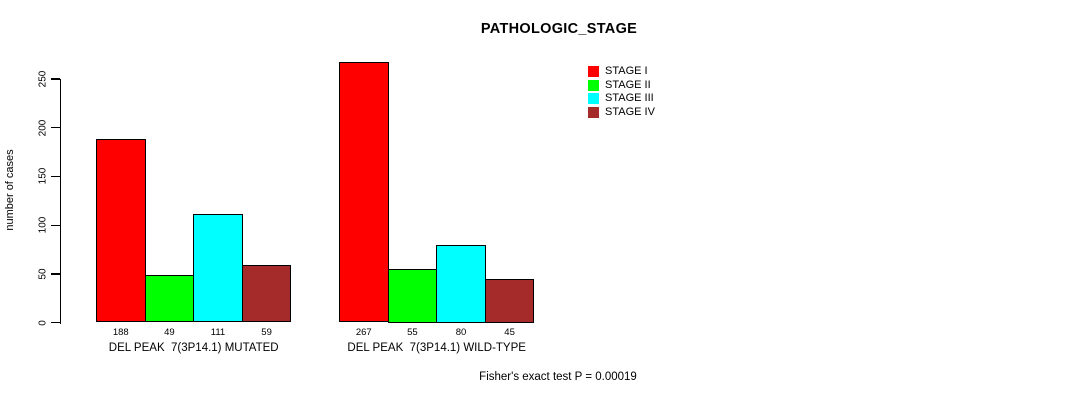 The image size is (1090, 400). Describe the element at coordinates (61, 201) in the screenshot. I see `y-axis-line` at that location.